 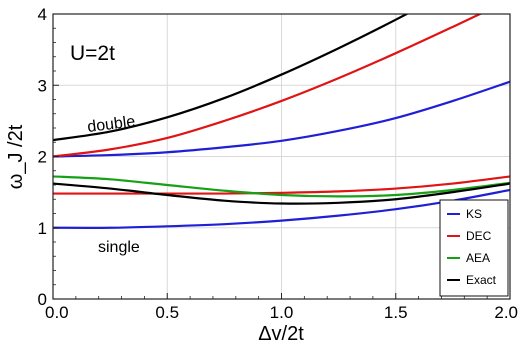 I want to click on single-annotation: single, so click(x=119, y=247).